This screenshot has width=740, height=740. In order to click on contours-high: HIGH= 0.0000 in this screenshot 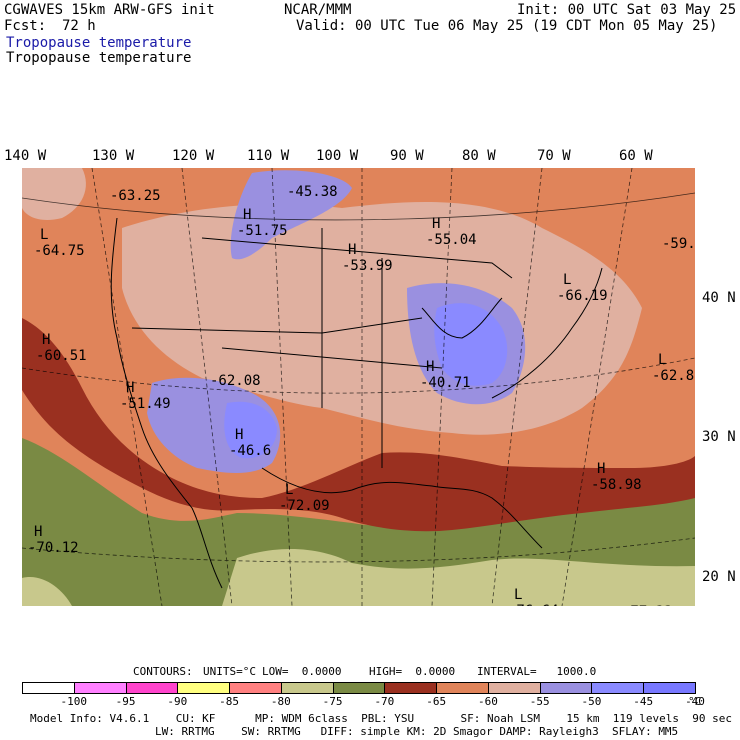, I will do `click(412, 671)`.